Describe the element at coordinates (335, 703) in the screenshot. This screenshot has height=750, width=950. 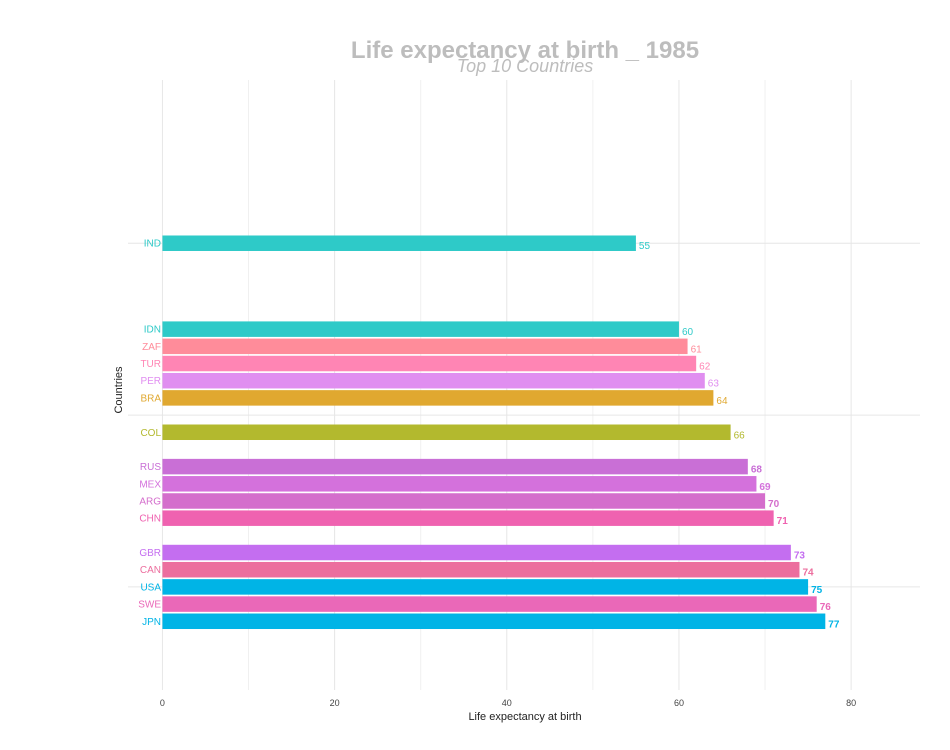
I see `x-tick-label: 20` at that location.